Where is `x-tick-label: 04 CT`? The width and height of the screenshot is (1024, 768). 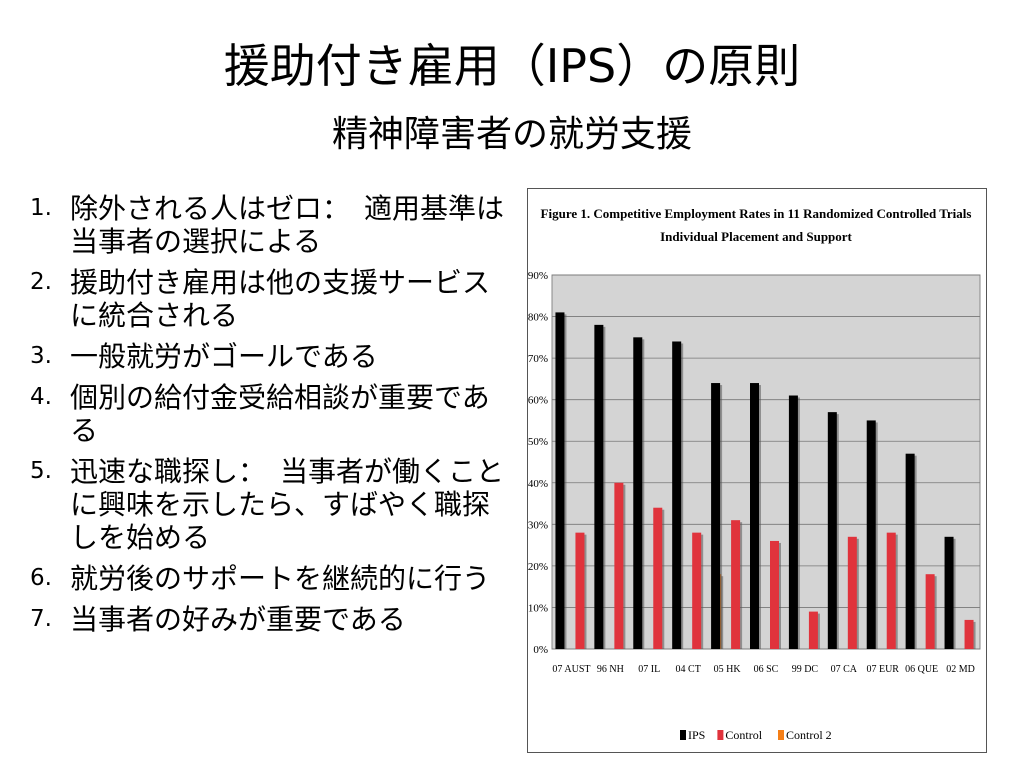
x-tick-label: 04 CT is located at coordinates (688, 669).